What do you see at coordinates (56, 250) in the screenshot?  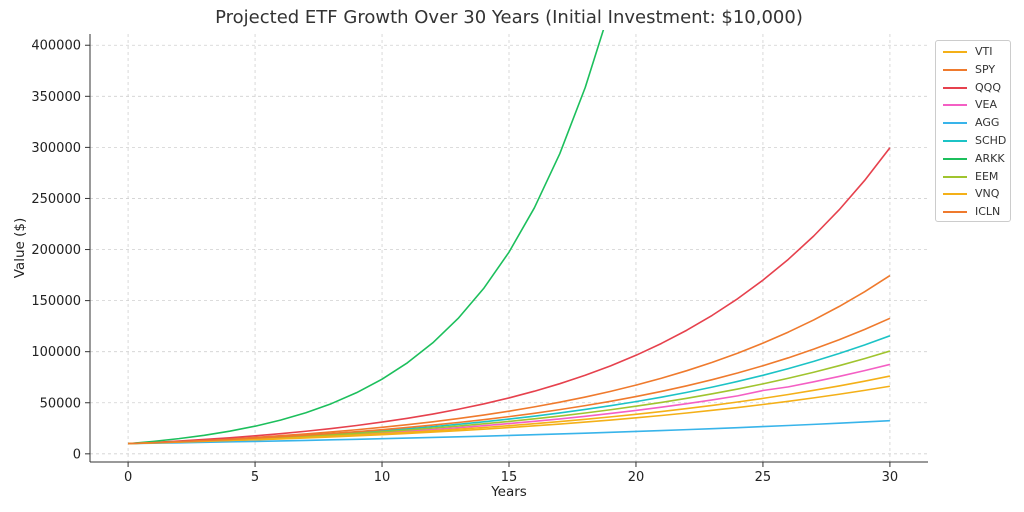 I see `y-tick-label: 200000` at bounding box center [56, 250].